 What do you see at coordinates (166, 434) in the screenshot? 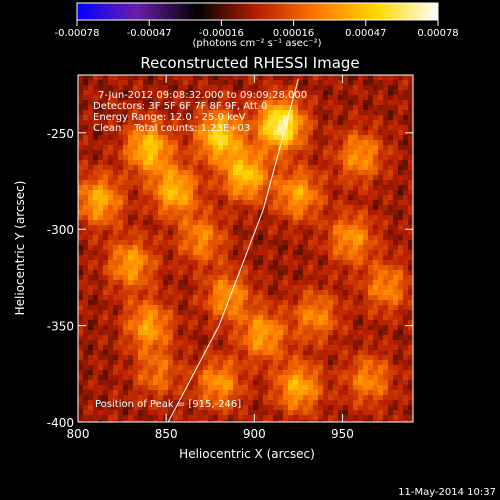
I see `x-tick-label: 850` at bounding box center [166, 434].